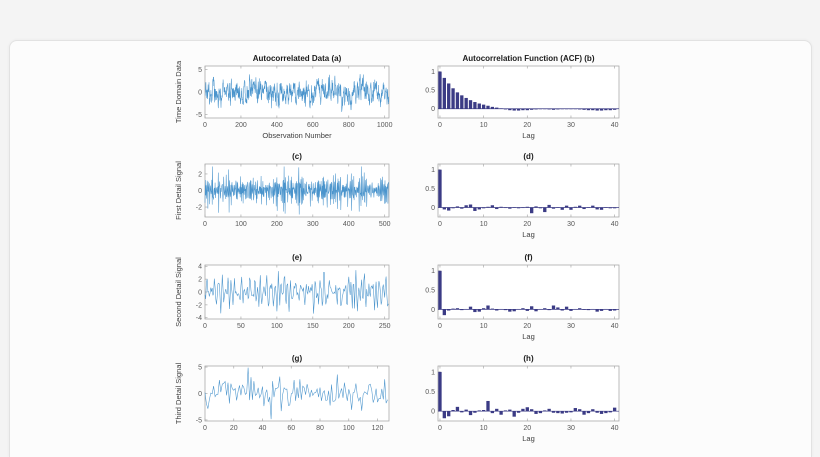 The image size is (820, 457). I want to click on acf-bars, so click(527, 293).